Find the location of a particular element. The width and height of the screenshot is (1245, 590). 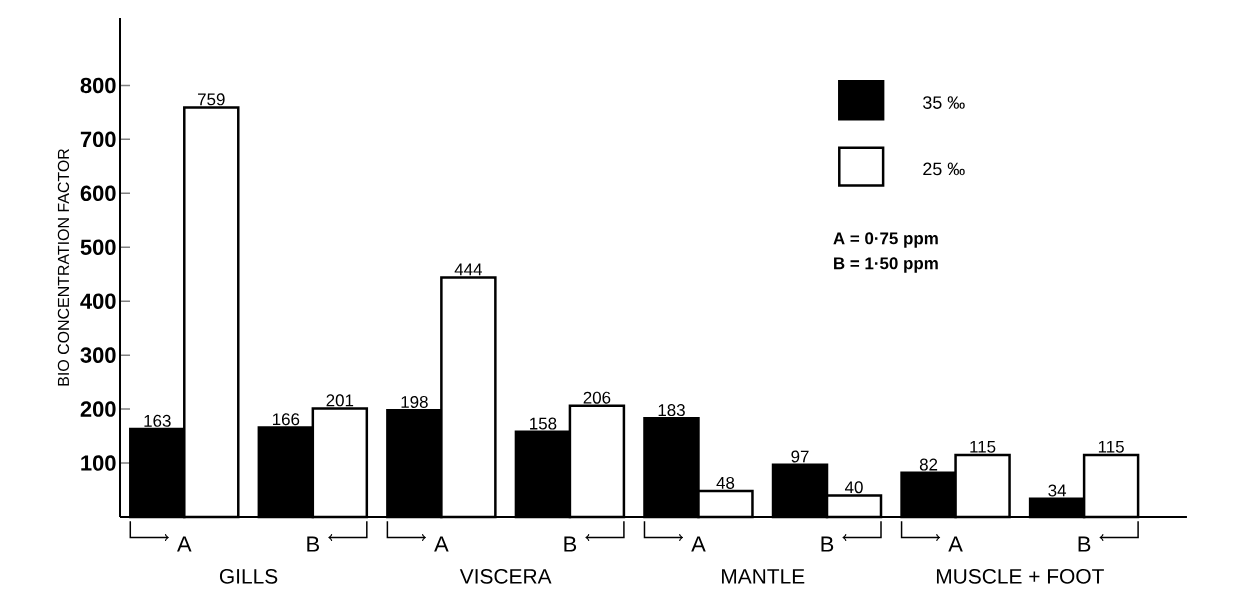

y-tick-label: 400 is located at coordinates (98, 301).